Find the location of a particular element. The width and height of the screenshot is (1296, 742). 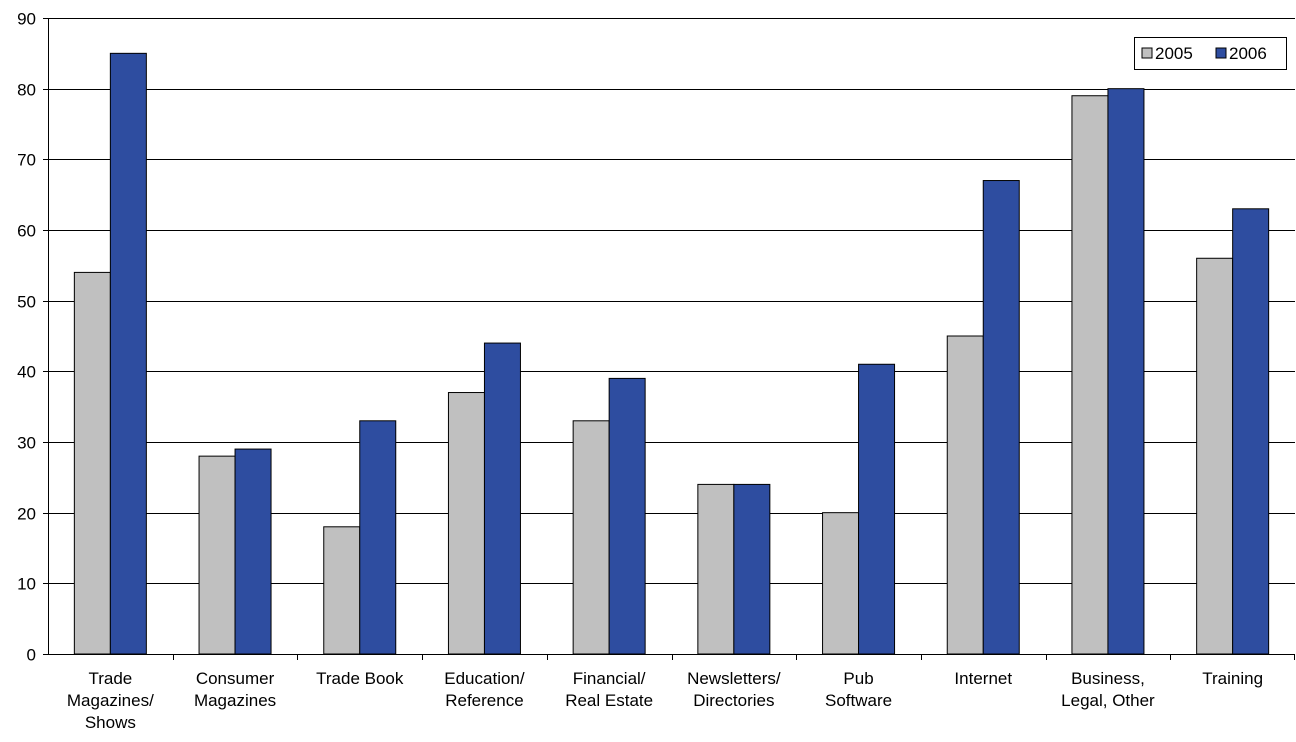

x-tick-label-line: Software is located at coordinates (858, 700).